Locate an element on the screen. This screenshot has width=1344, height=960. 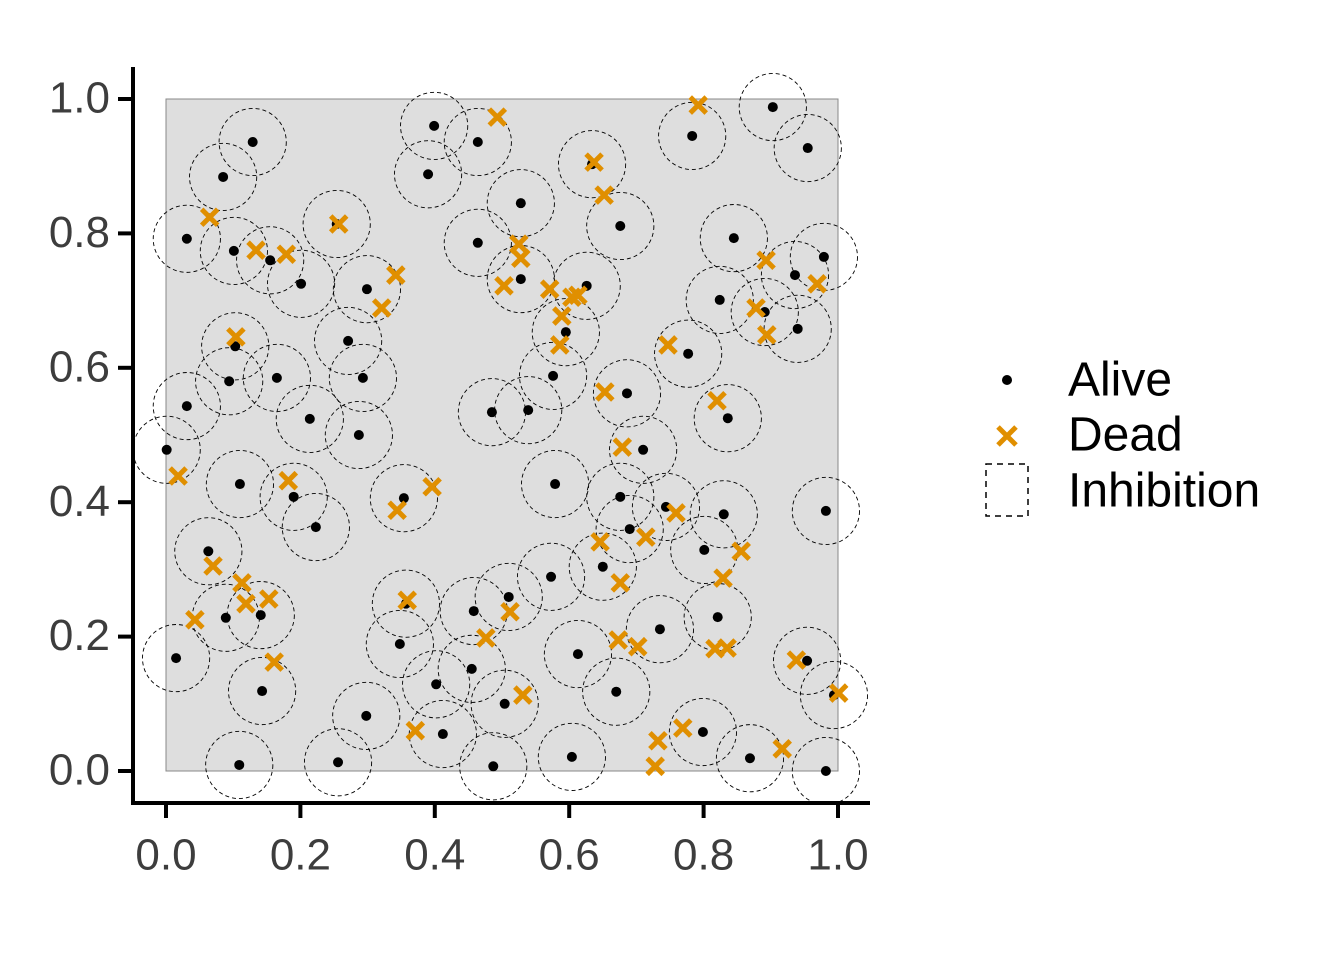
legend-dead-key is located at coordinates (1007, 436).